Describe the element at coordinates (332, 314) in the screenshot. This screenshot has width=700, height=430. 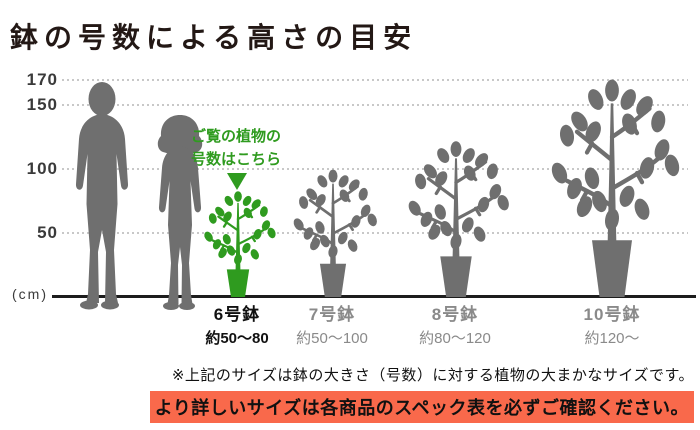
I see `pot-name: 7号鉢` at that location.